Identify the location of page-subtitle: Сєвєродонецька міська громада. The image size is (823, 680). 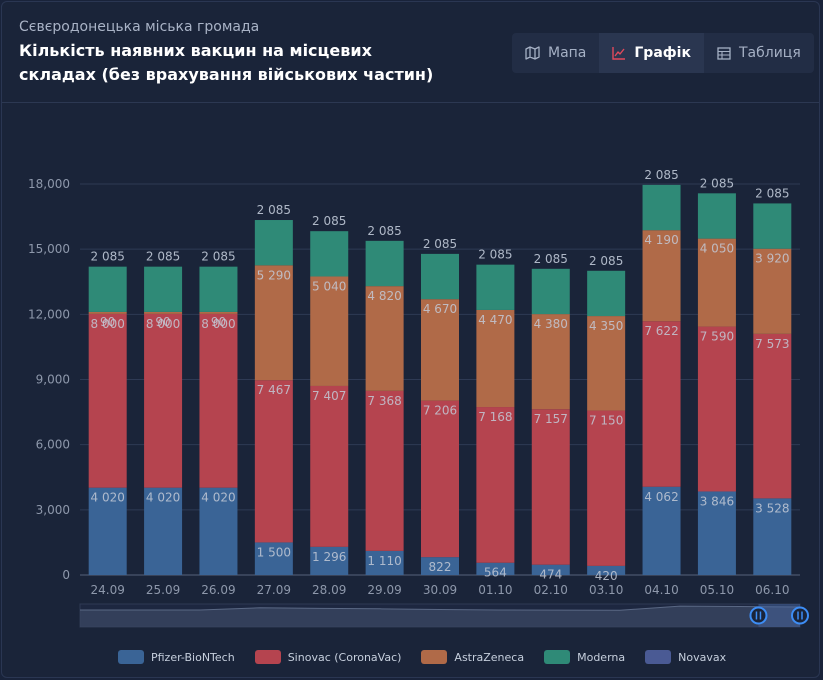
(139, 27).